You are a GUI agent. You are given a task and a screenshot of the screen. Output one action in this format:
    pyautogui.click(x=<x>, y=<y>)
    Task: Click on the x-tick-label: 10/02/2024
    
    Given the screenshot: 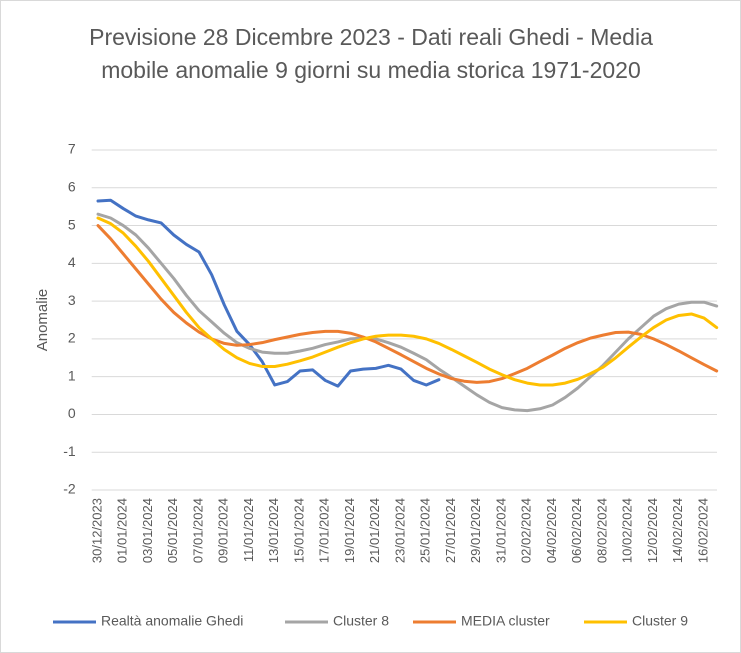 What is the action you would take?
    pyautogui.click(x=627, y=530)
    